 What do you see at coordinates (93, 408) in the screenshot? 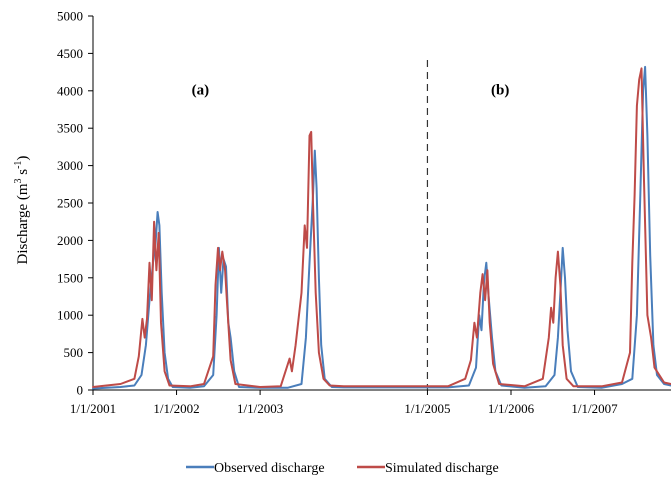
I see `x-tick-label: 1/1/2001` at bounding box center [93, 408].